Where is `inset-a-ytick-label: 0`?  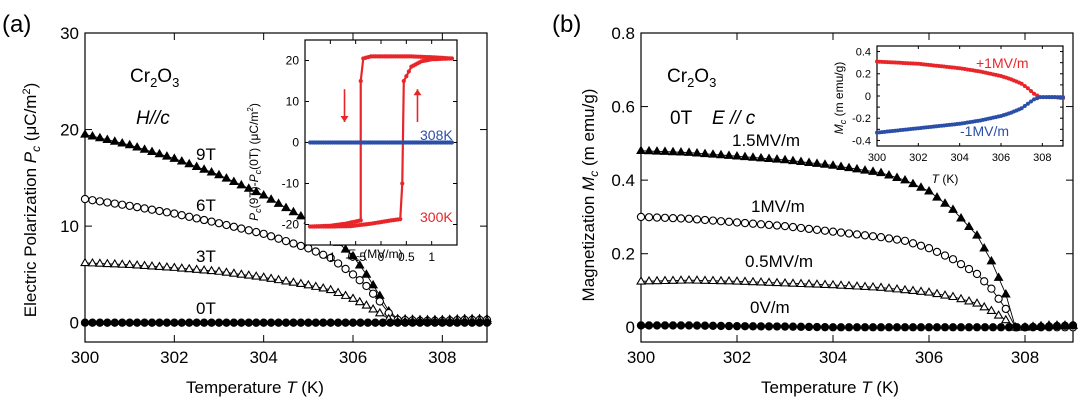
inset-a-ytick-label: 0 is located at coordinates (295, 143).